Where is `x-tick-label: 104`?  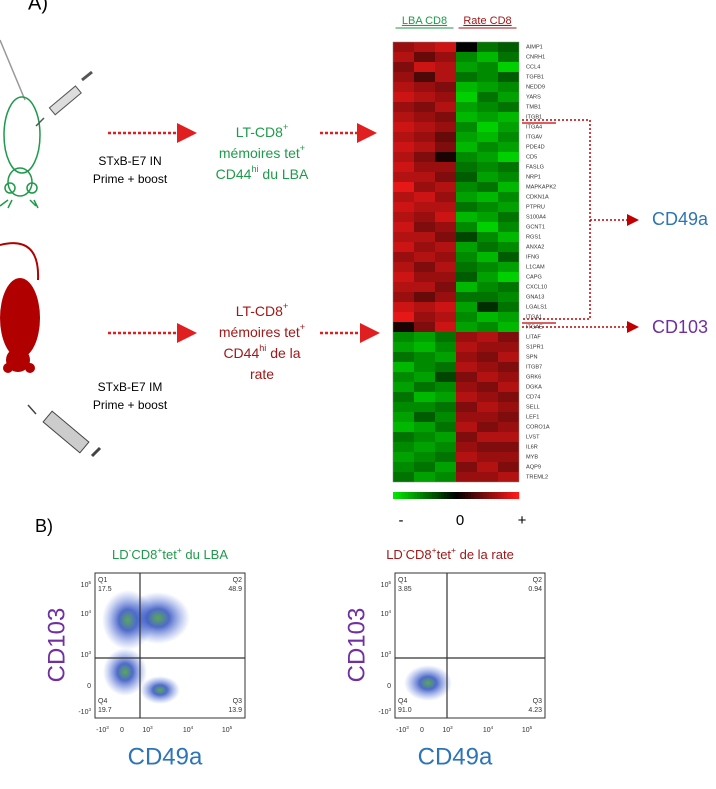 x-tick-label: 104 is located at coordinates (488, 729).